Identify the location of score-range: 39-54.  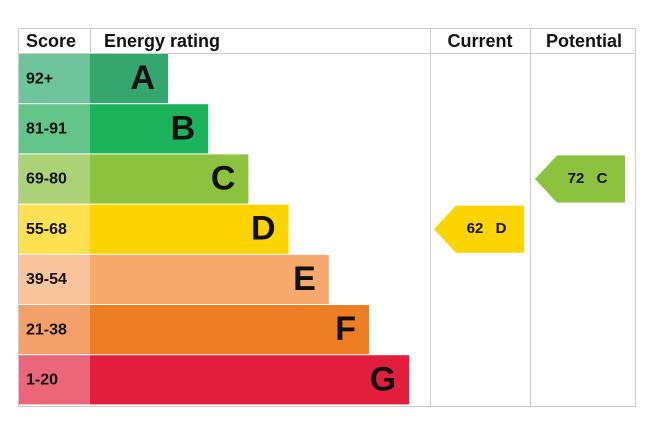
(46, 279).